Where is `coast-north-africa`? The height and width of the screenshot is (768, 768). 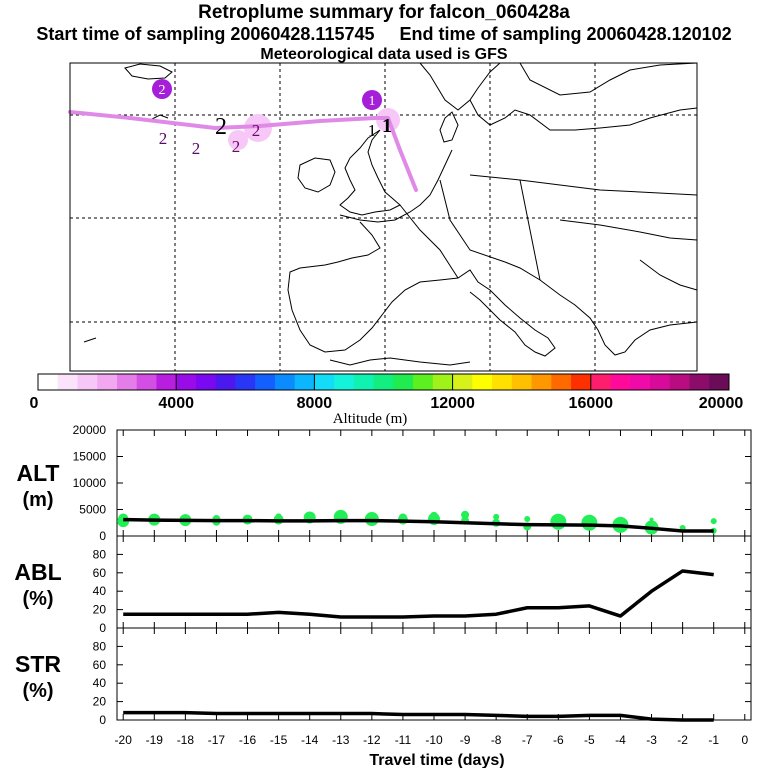
coast-north-africa is located at coordinates (400, 361).